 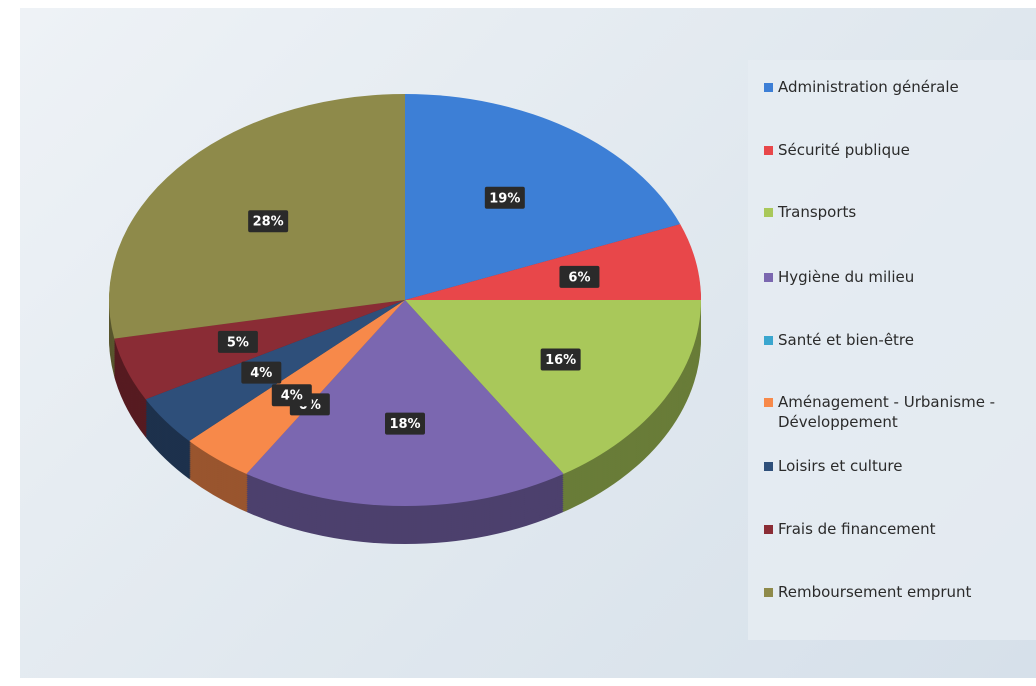 I want to click on legend-item: Hygiène du milieu, so click(x=898, y=277).